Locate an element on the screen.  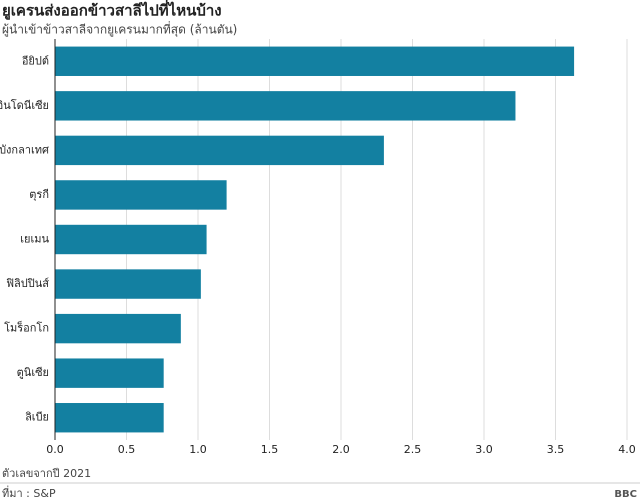
chart-title: ยูเครนส่งออกข้าวสาลีไปที่ไหนบ้าง is located at coordinates (112, 10).